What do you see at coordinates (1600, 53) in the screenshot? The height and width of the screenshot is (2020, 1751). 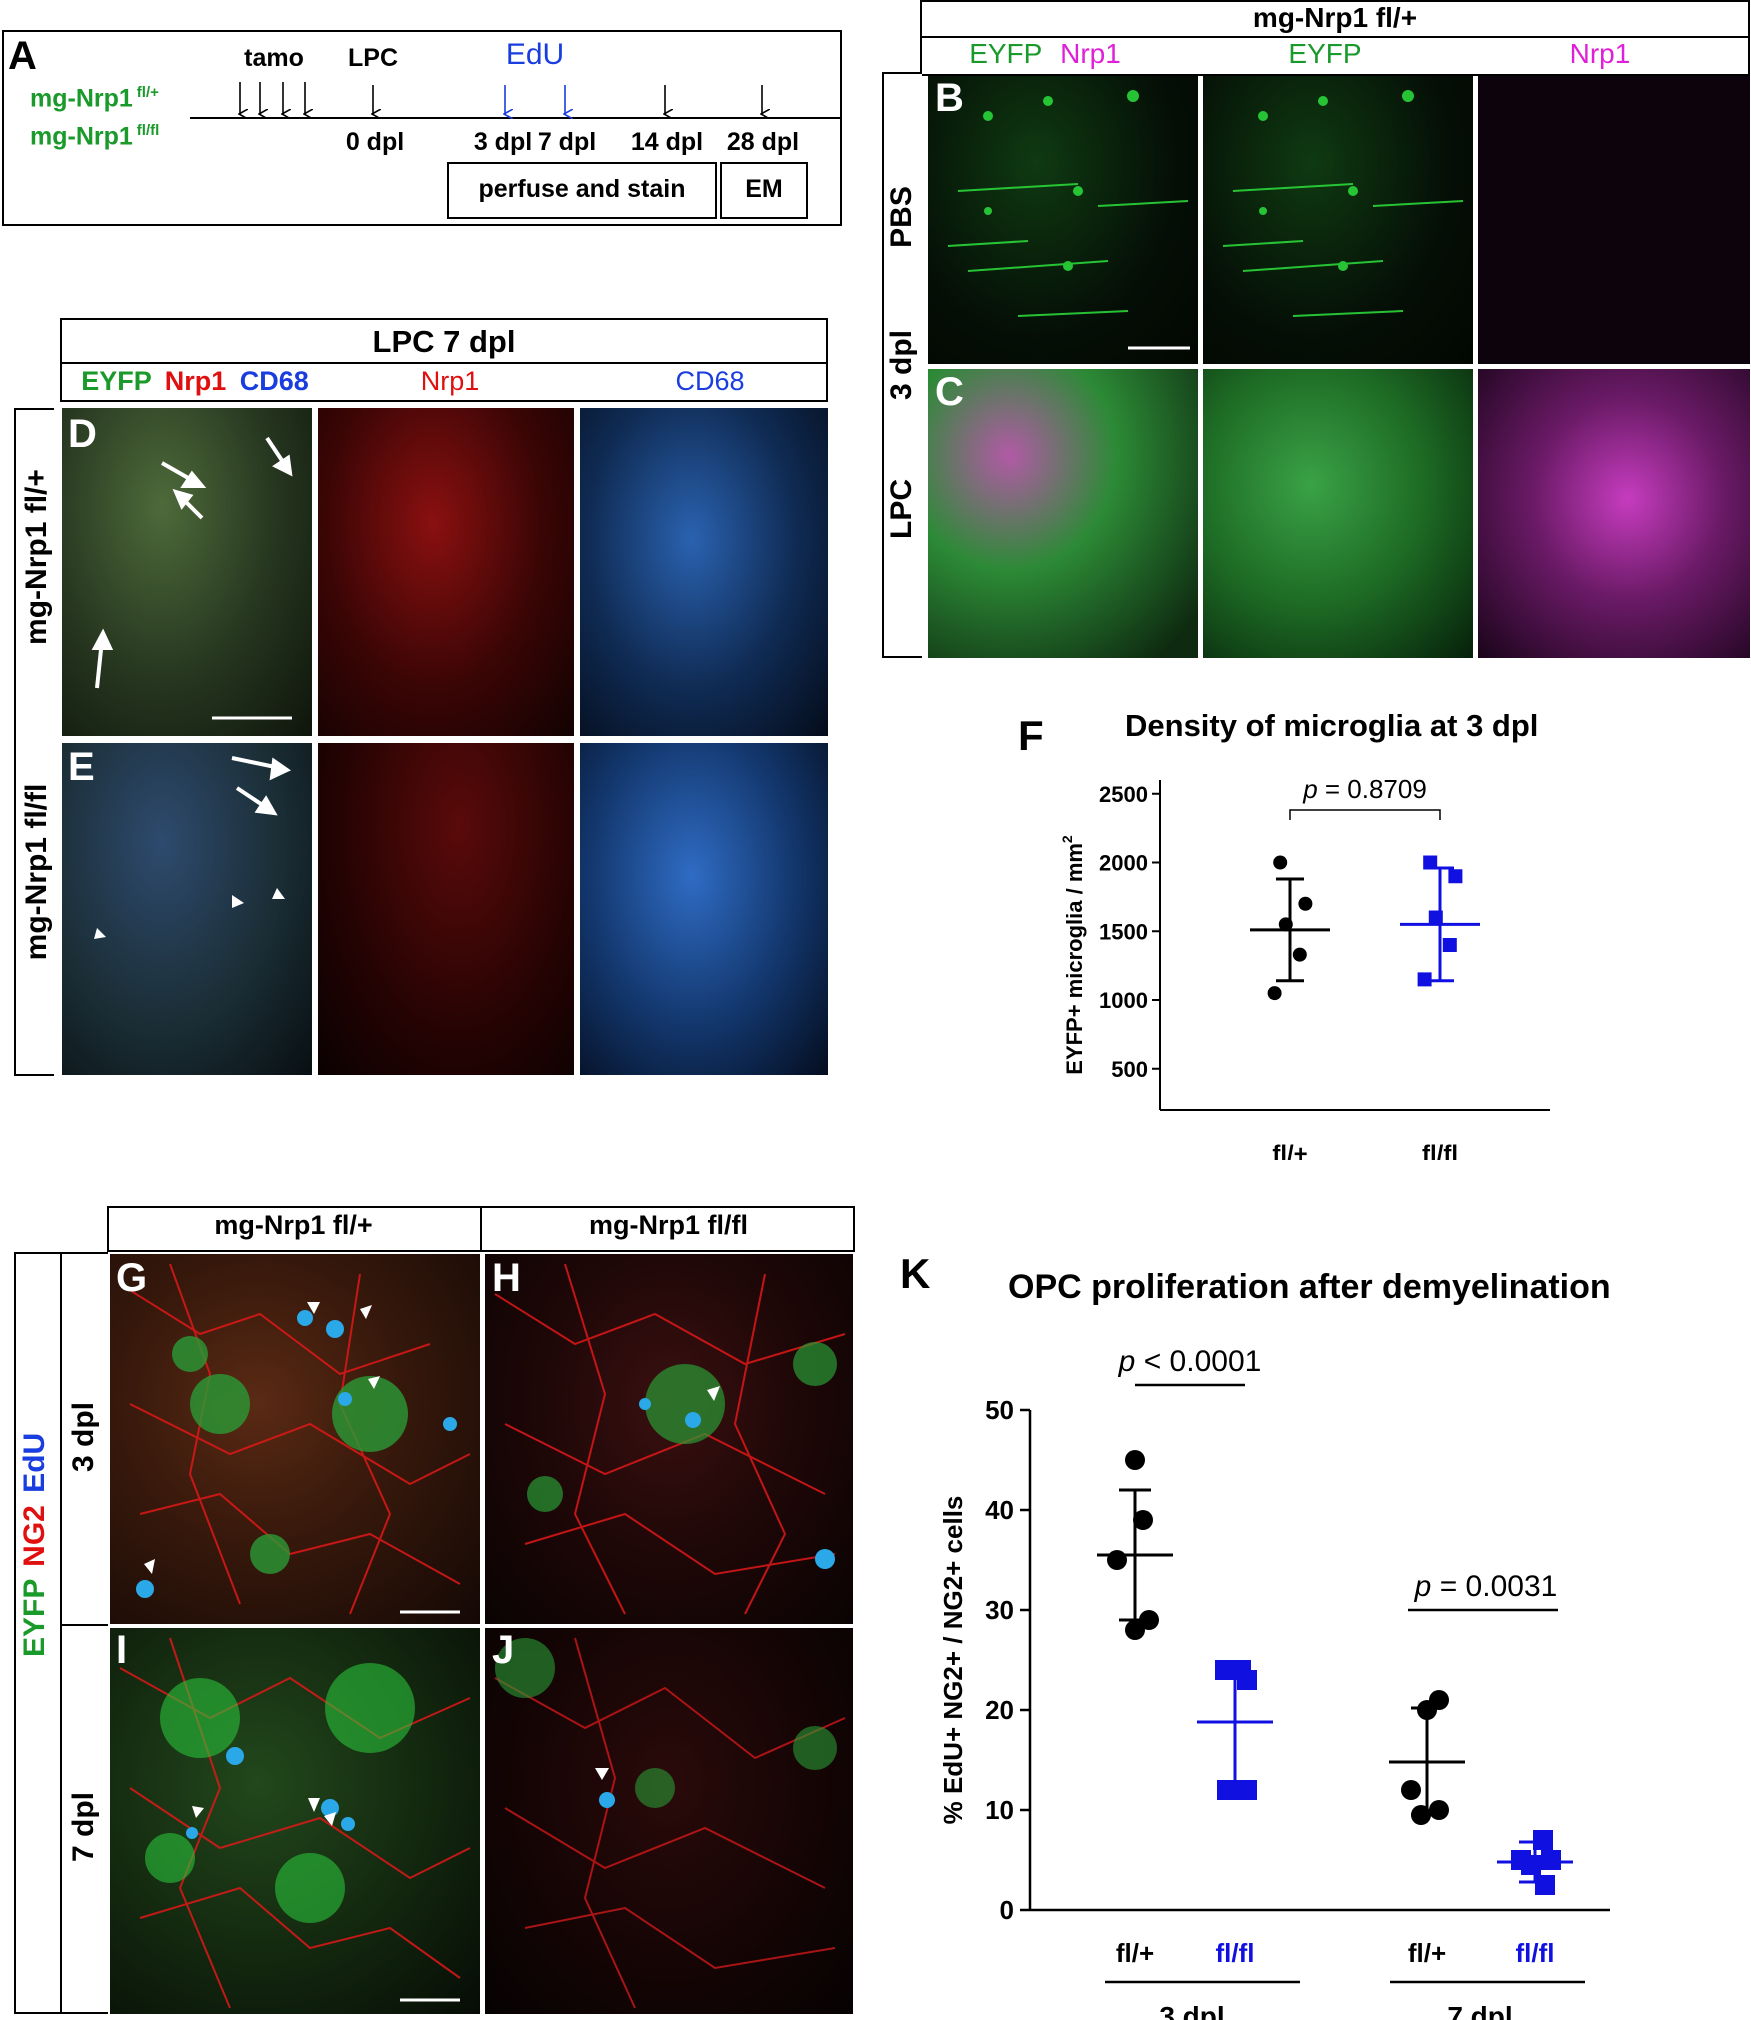 I see `panel-bc-col3-header: Nrp1` at bounding box center [1600, 53].